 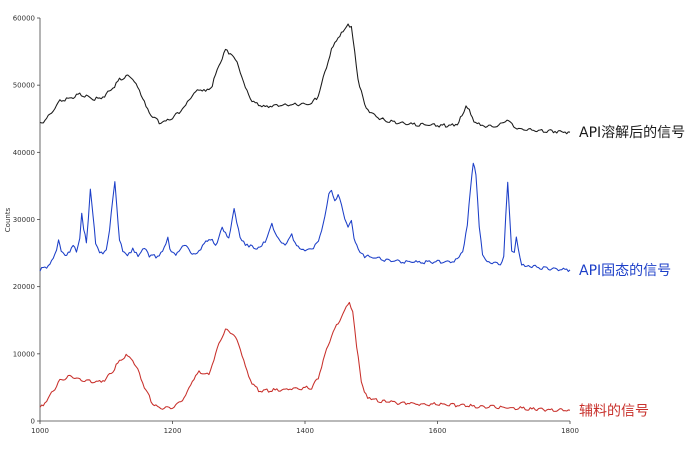 I want to click on series-label: API溶解后的信号, so click(x=632, y=133).